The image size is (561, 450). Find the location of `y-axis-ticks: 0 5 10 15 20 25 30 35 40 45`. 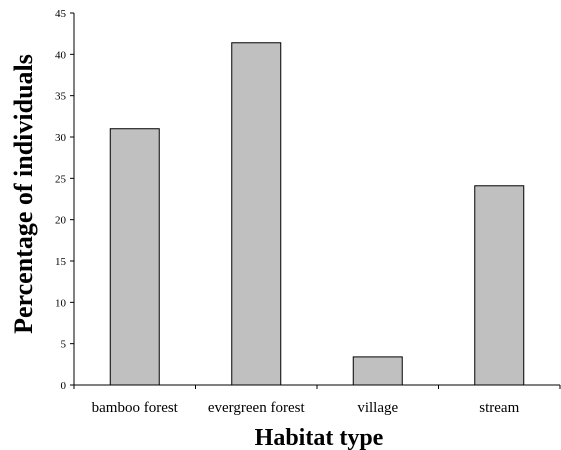

y-axis-ticks: 0 5 10 15 20 25 30 35 40 45 is located at coordinates (64, 200).